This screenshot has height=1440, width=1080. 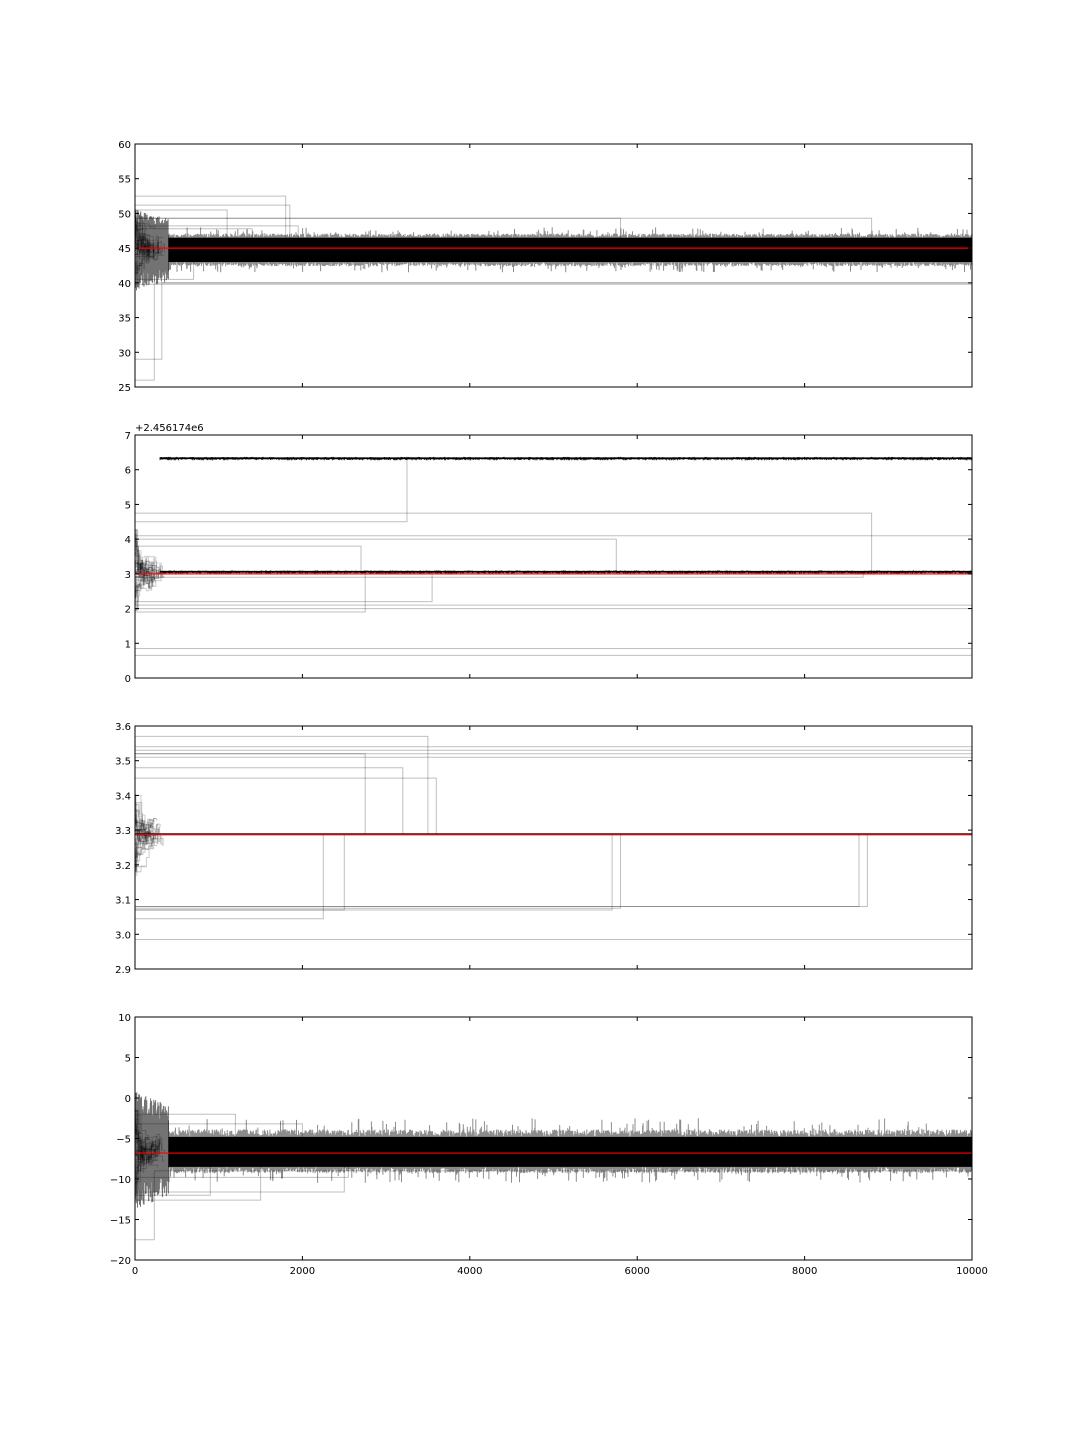 I want to click on stuck-walker-trace, so click(x=553, y=1205).